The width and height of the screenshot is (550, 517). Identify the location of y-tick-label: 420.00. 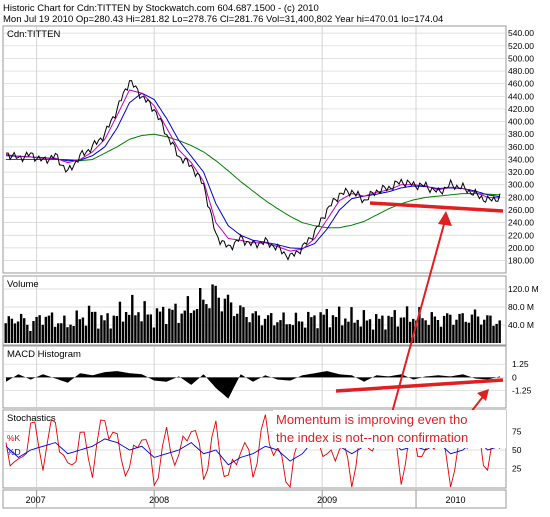
(521, 109).